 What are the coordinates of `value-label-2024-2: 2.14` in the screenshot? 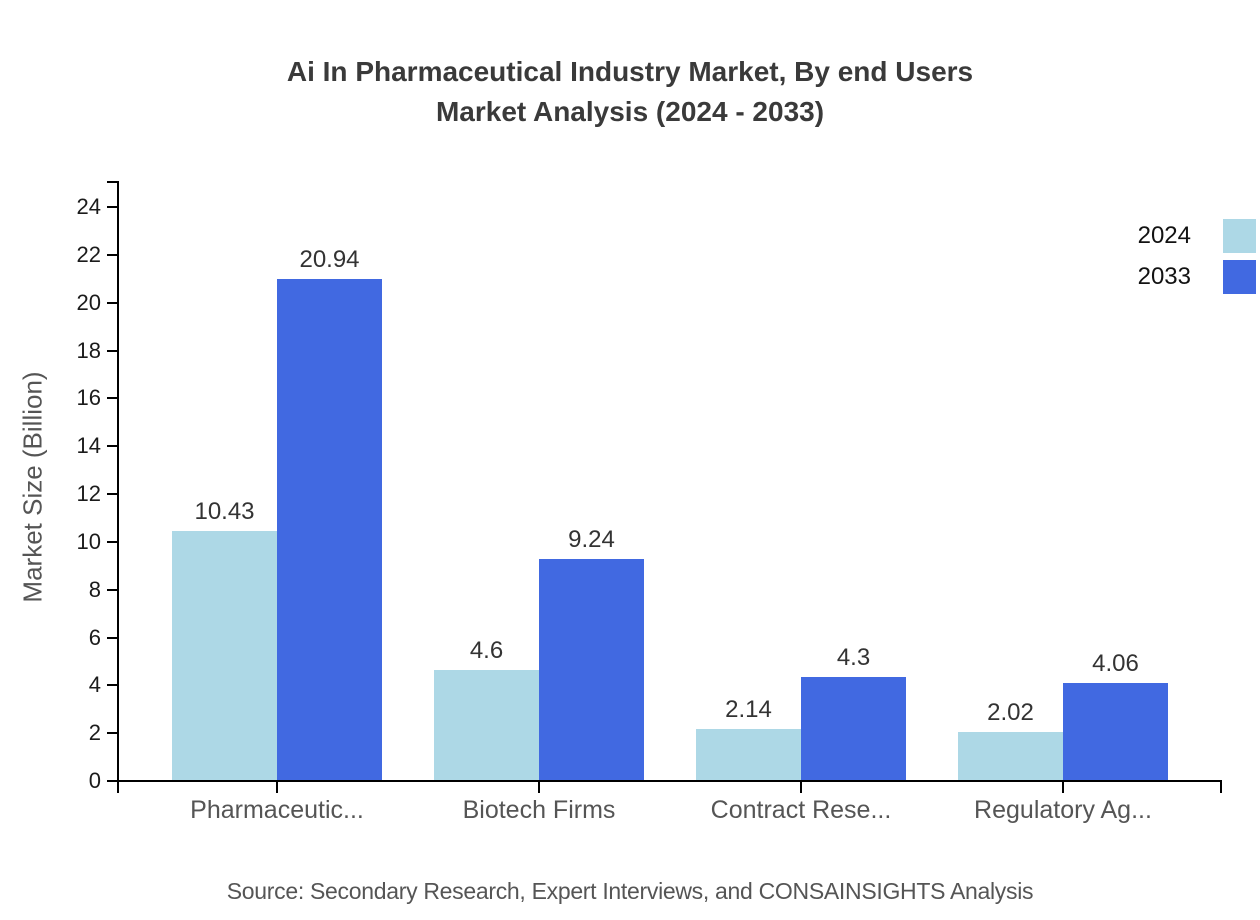 It's located at (748, 709).